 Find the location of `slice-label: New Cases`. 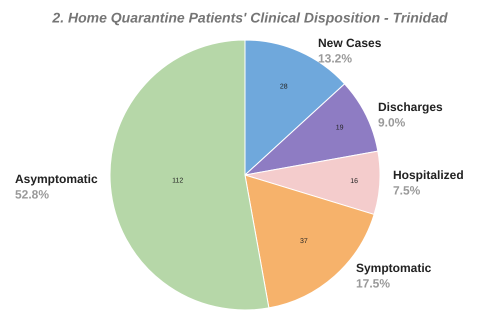

slice-label: New Cases is located at coordinates (350, 43).